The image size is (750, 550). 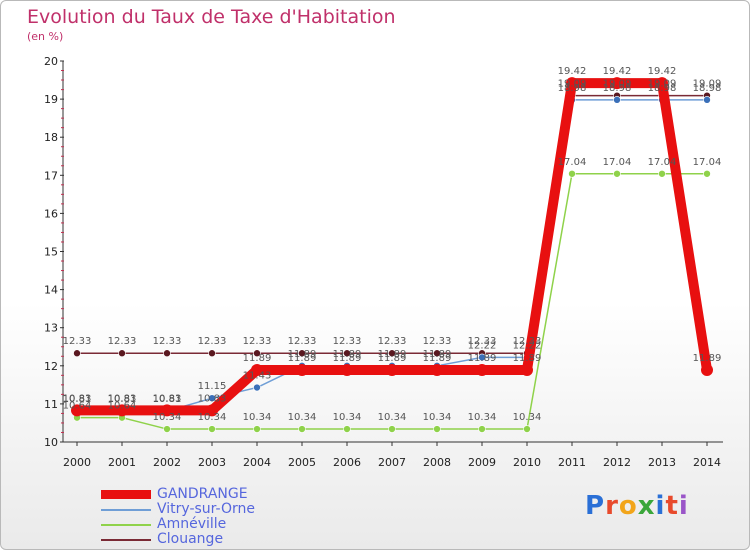 What do you see at coordinates (437, 462) in the screenshot?
I see `x-tick-label: 2008` at bounding box center [437, 462].